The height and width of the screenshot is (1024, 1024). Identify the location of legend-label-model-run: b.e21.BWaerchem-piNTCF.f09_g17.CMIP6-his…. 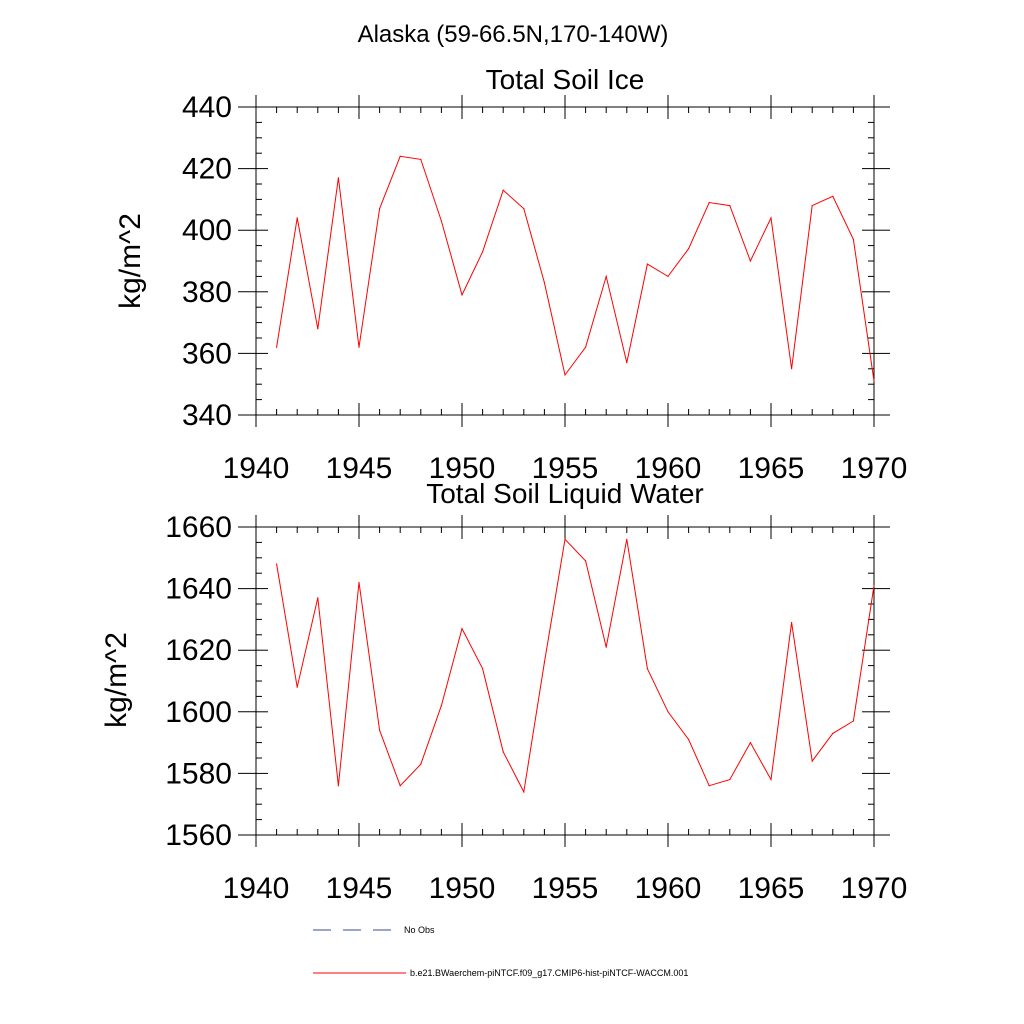
(549, 973).